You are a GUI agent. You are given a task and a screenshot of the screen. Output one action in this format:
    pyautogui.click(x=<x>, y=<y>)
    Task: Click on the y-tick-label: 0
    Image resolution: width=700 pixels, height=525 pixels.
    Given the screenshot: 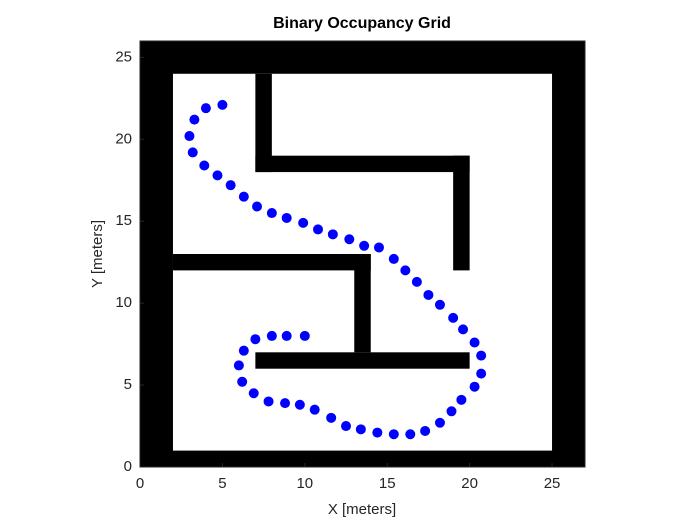 What is the action you would take?
    pyautogui.click(x=128, y=466)
    